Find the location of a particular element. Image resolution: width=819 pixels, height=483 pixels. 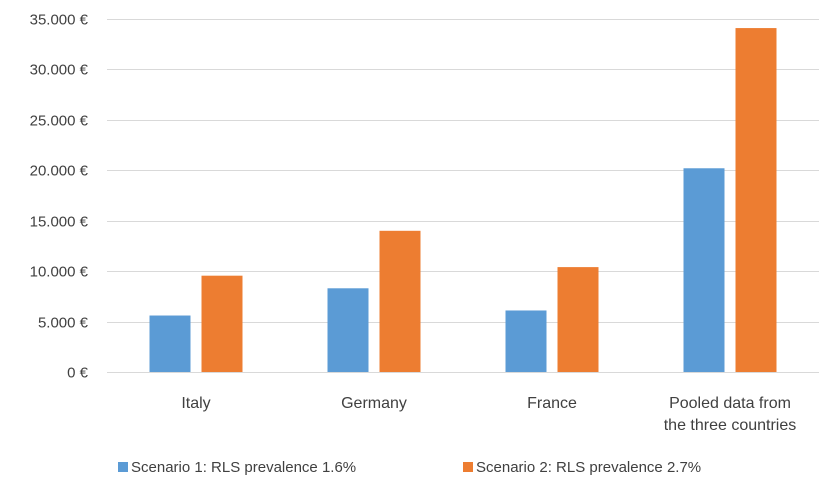

x-tick-label: Italy is located at coordinates (195, 403).